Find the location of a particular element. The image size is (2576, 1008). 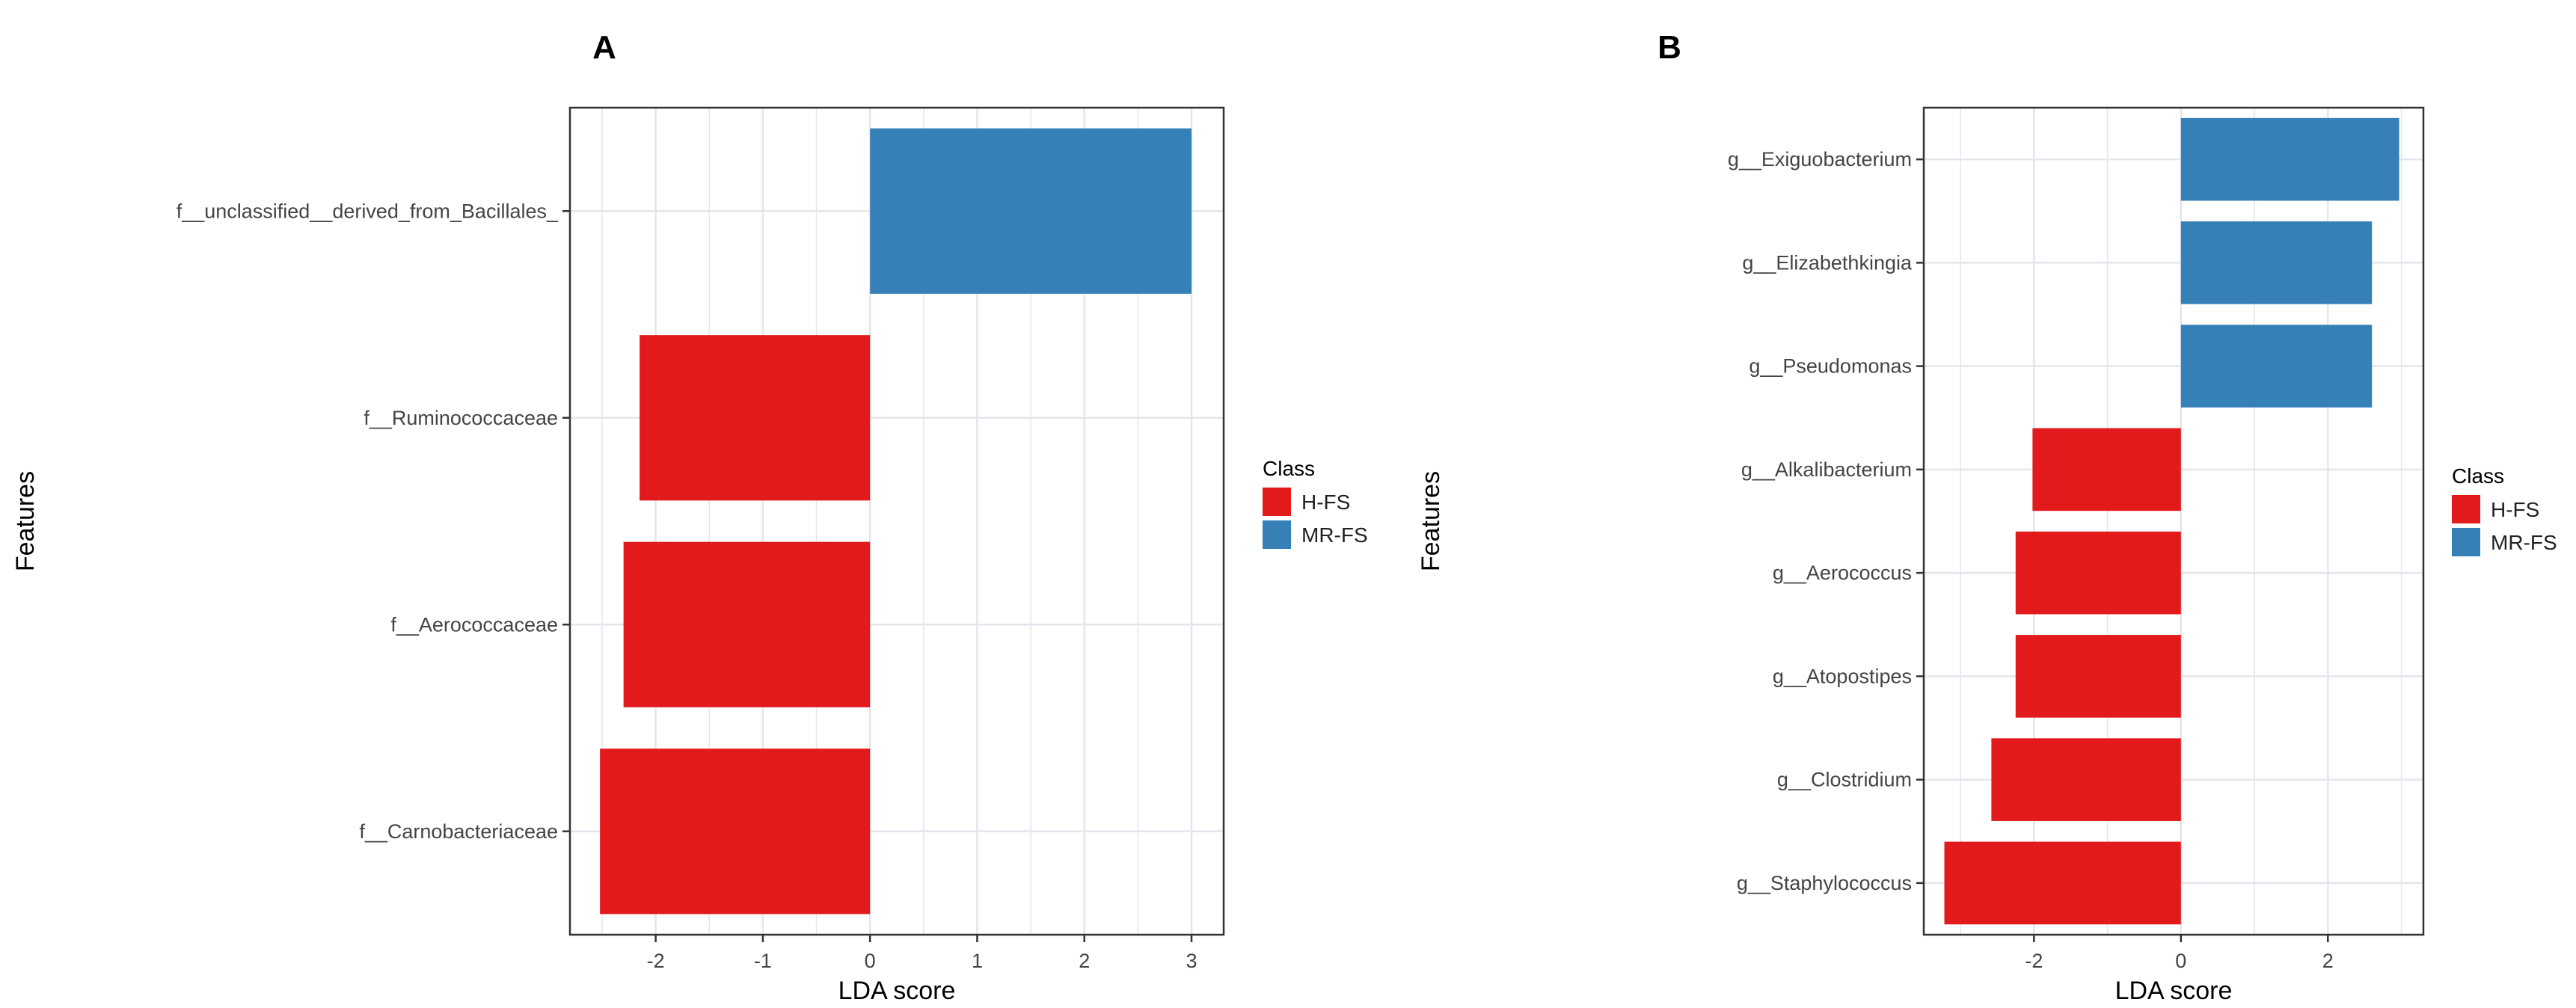

category-label: g__Aerococcus is located at coordinates (1842, 573).